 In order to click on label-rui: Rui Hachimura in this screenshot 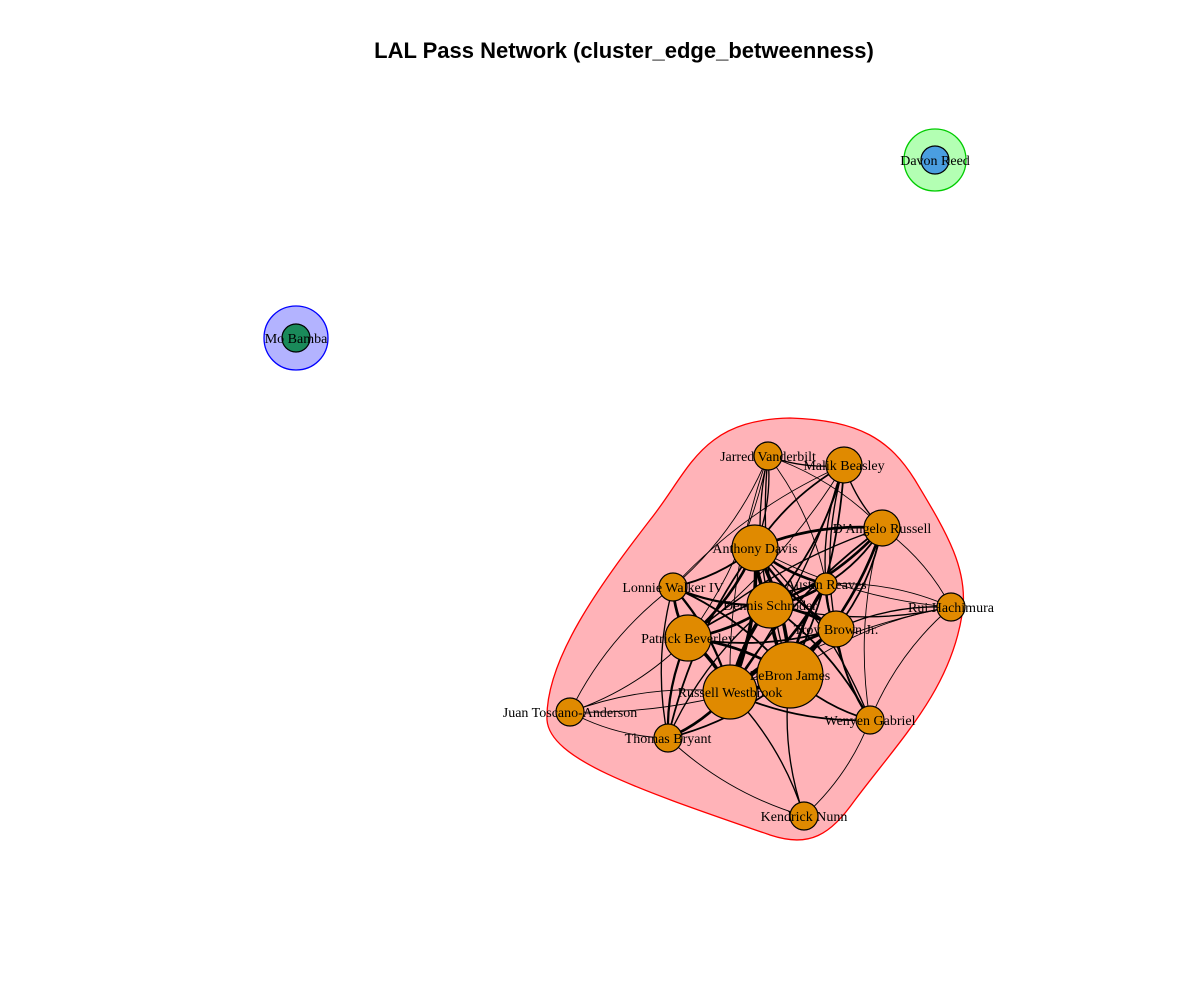, I will do `click(951, 608)`.